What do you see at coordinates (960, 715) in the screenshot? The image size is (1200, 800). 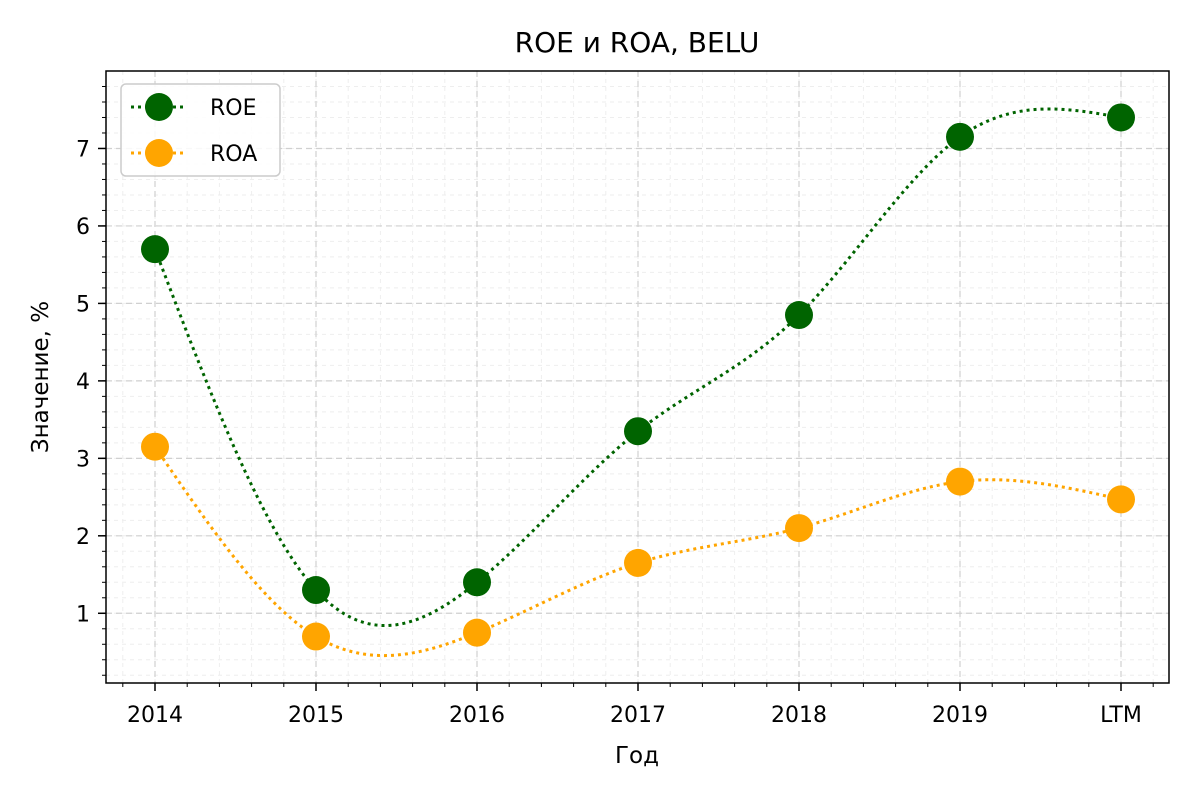 I see `x-tick-label: 2019` at bounding box center [960, 715].